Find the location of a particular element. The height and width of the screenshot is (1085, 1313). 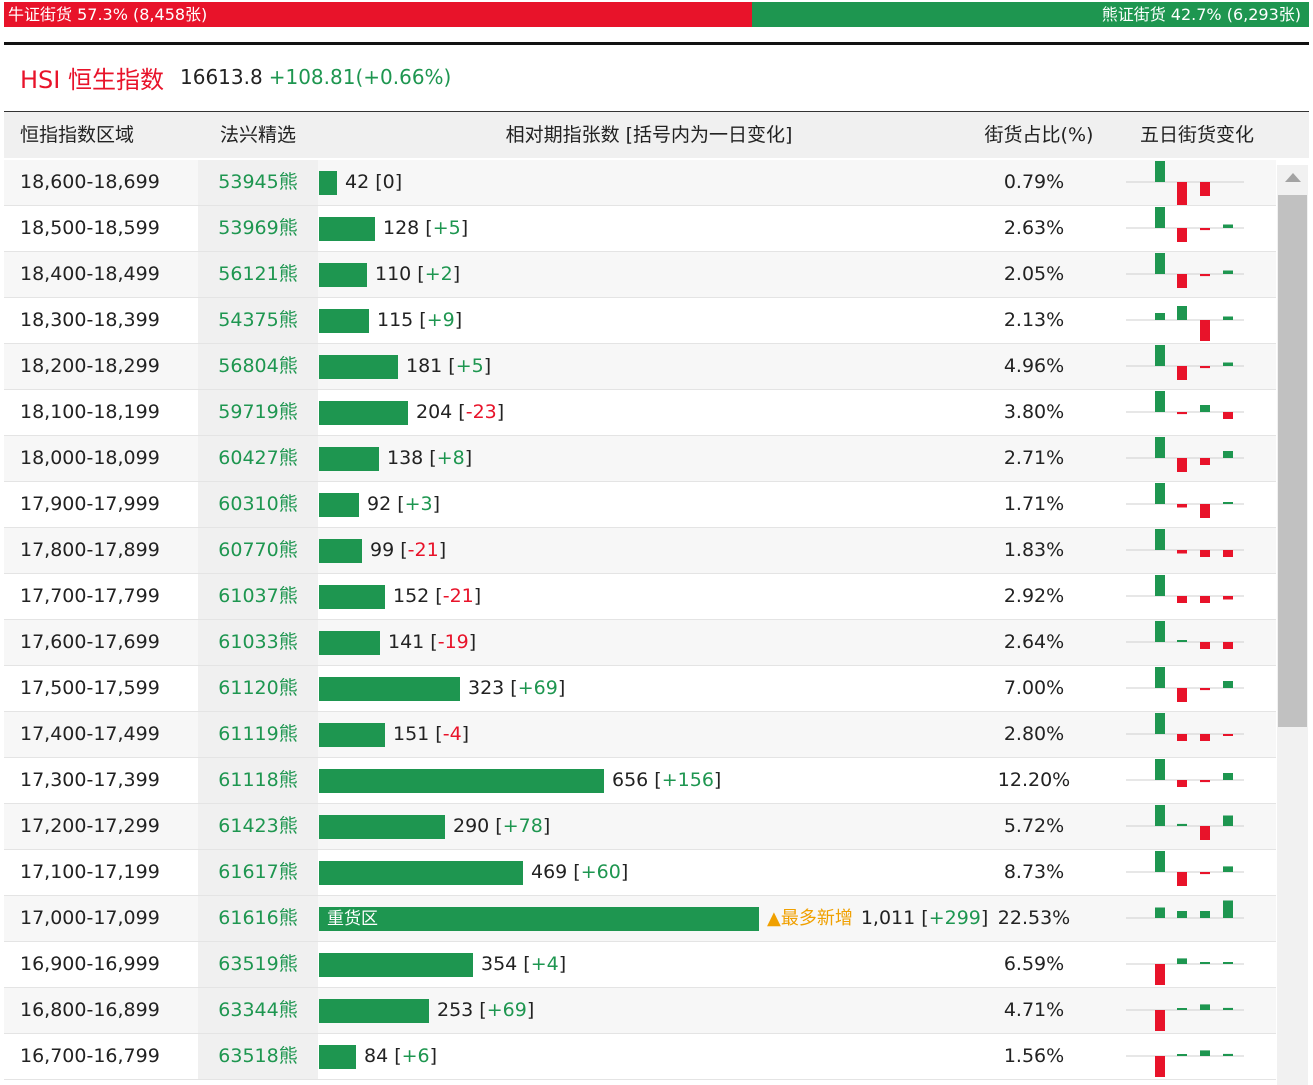

row-count: 42 is located at coordinates (357, 182).